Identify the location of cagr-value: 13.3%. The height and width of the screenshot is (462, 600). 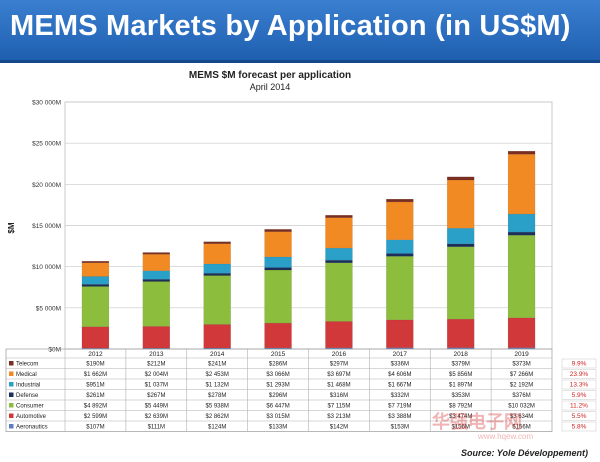
(579, 385).